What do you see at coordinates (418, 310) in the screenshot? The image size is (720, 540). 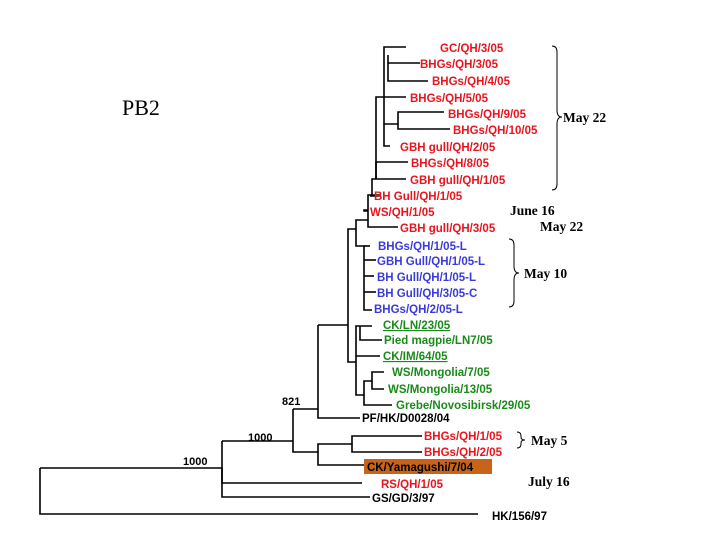 I see `leaf-label: BHGs/QH/2/05-L` at bounding box center [418, 310].